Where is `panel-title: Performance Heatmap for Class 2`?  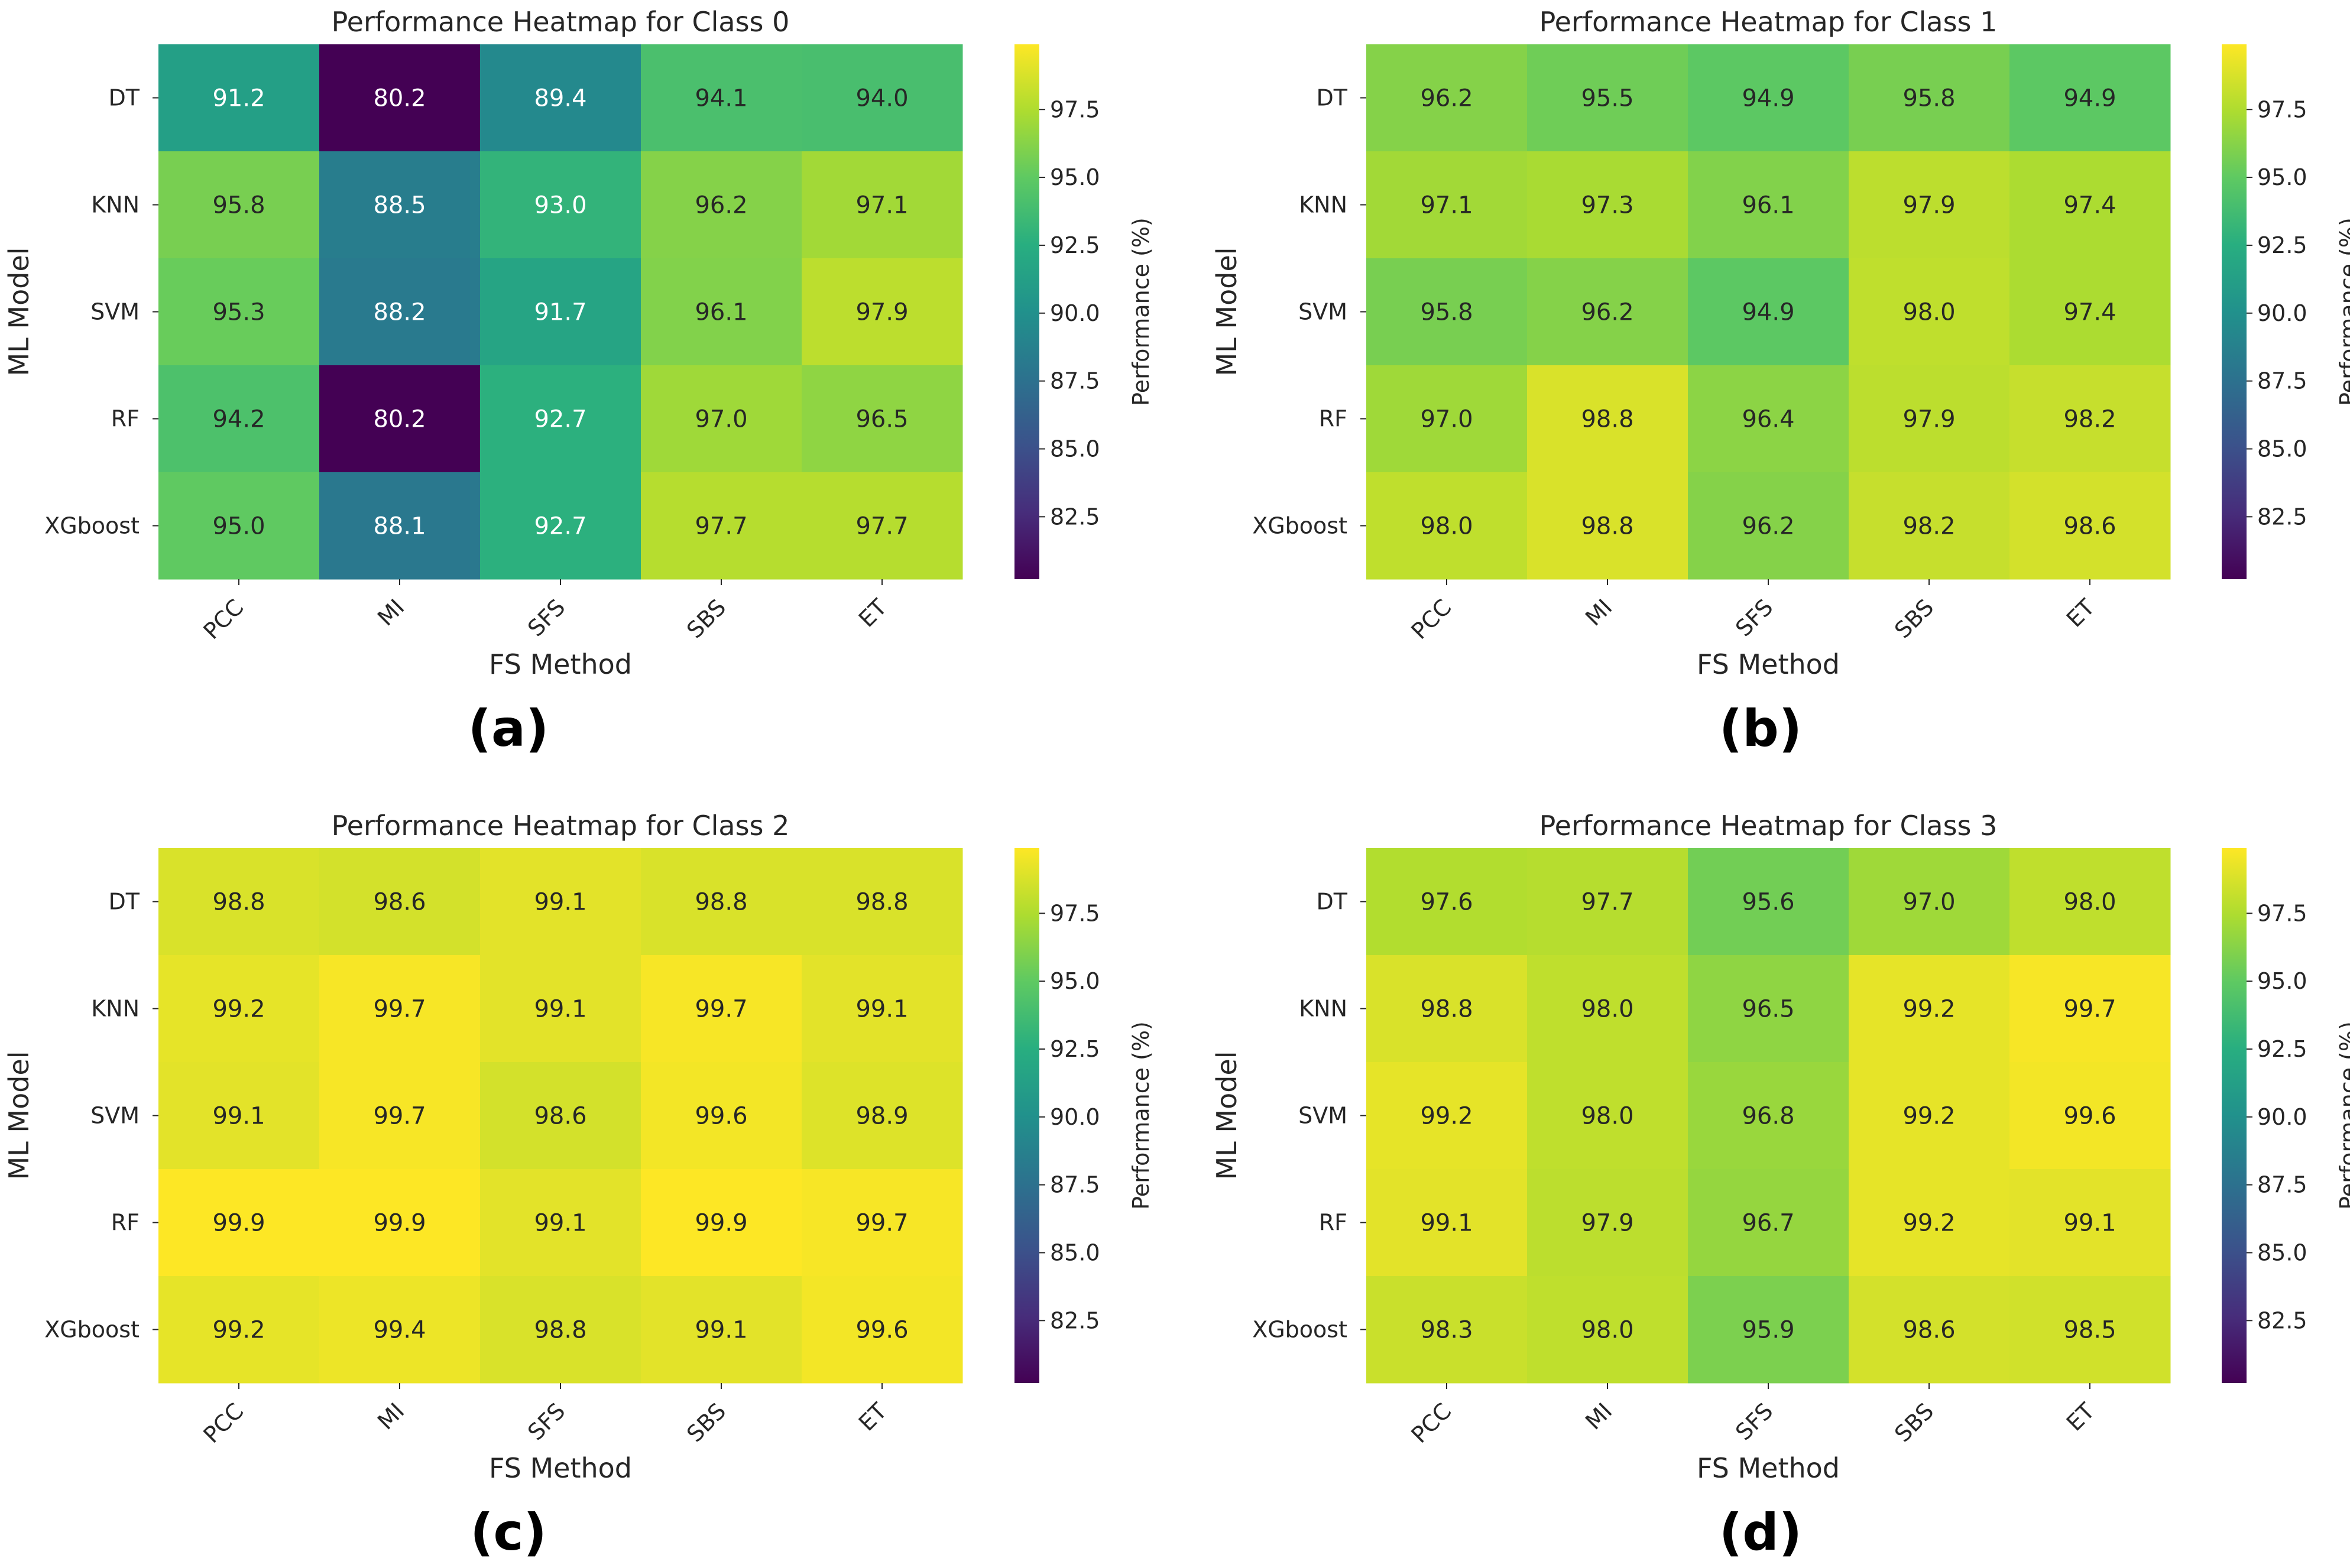
panel-title: Performance Heatmap for Class 2 is located at coordinates (561, 826).